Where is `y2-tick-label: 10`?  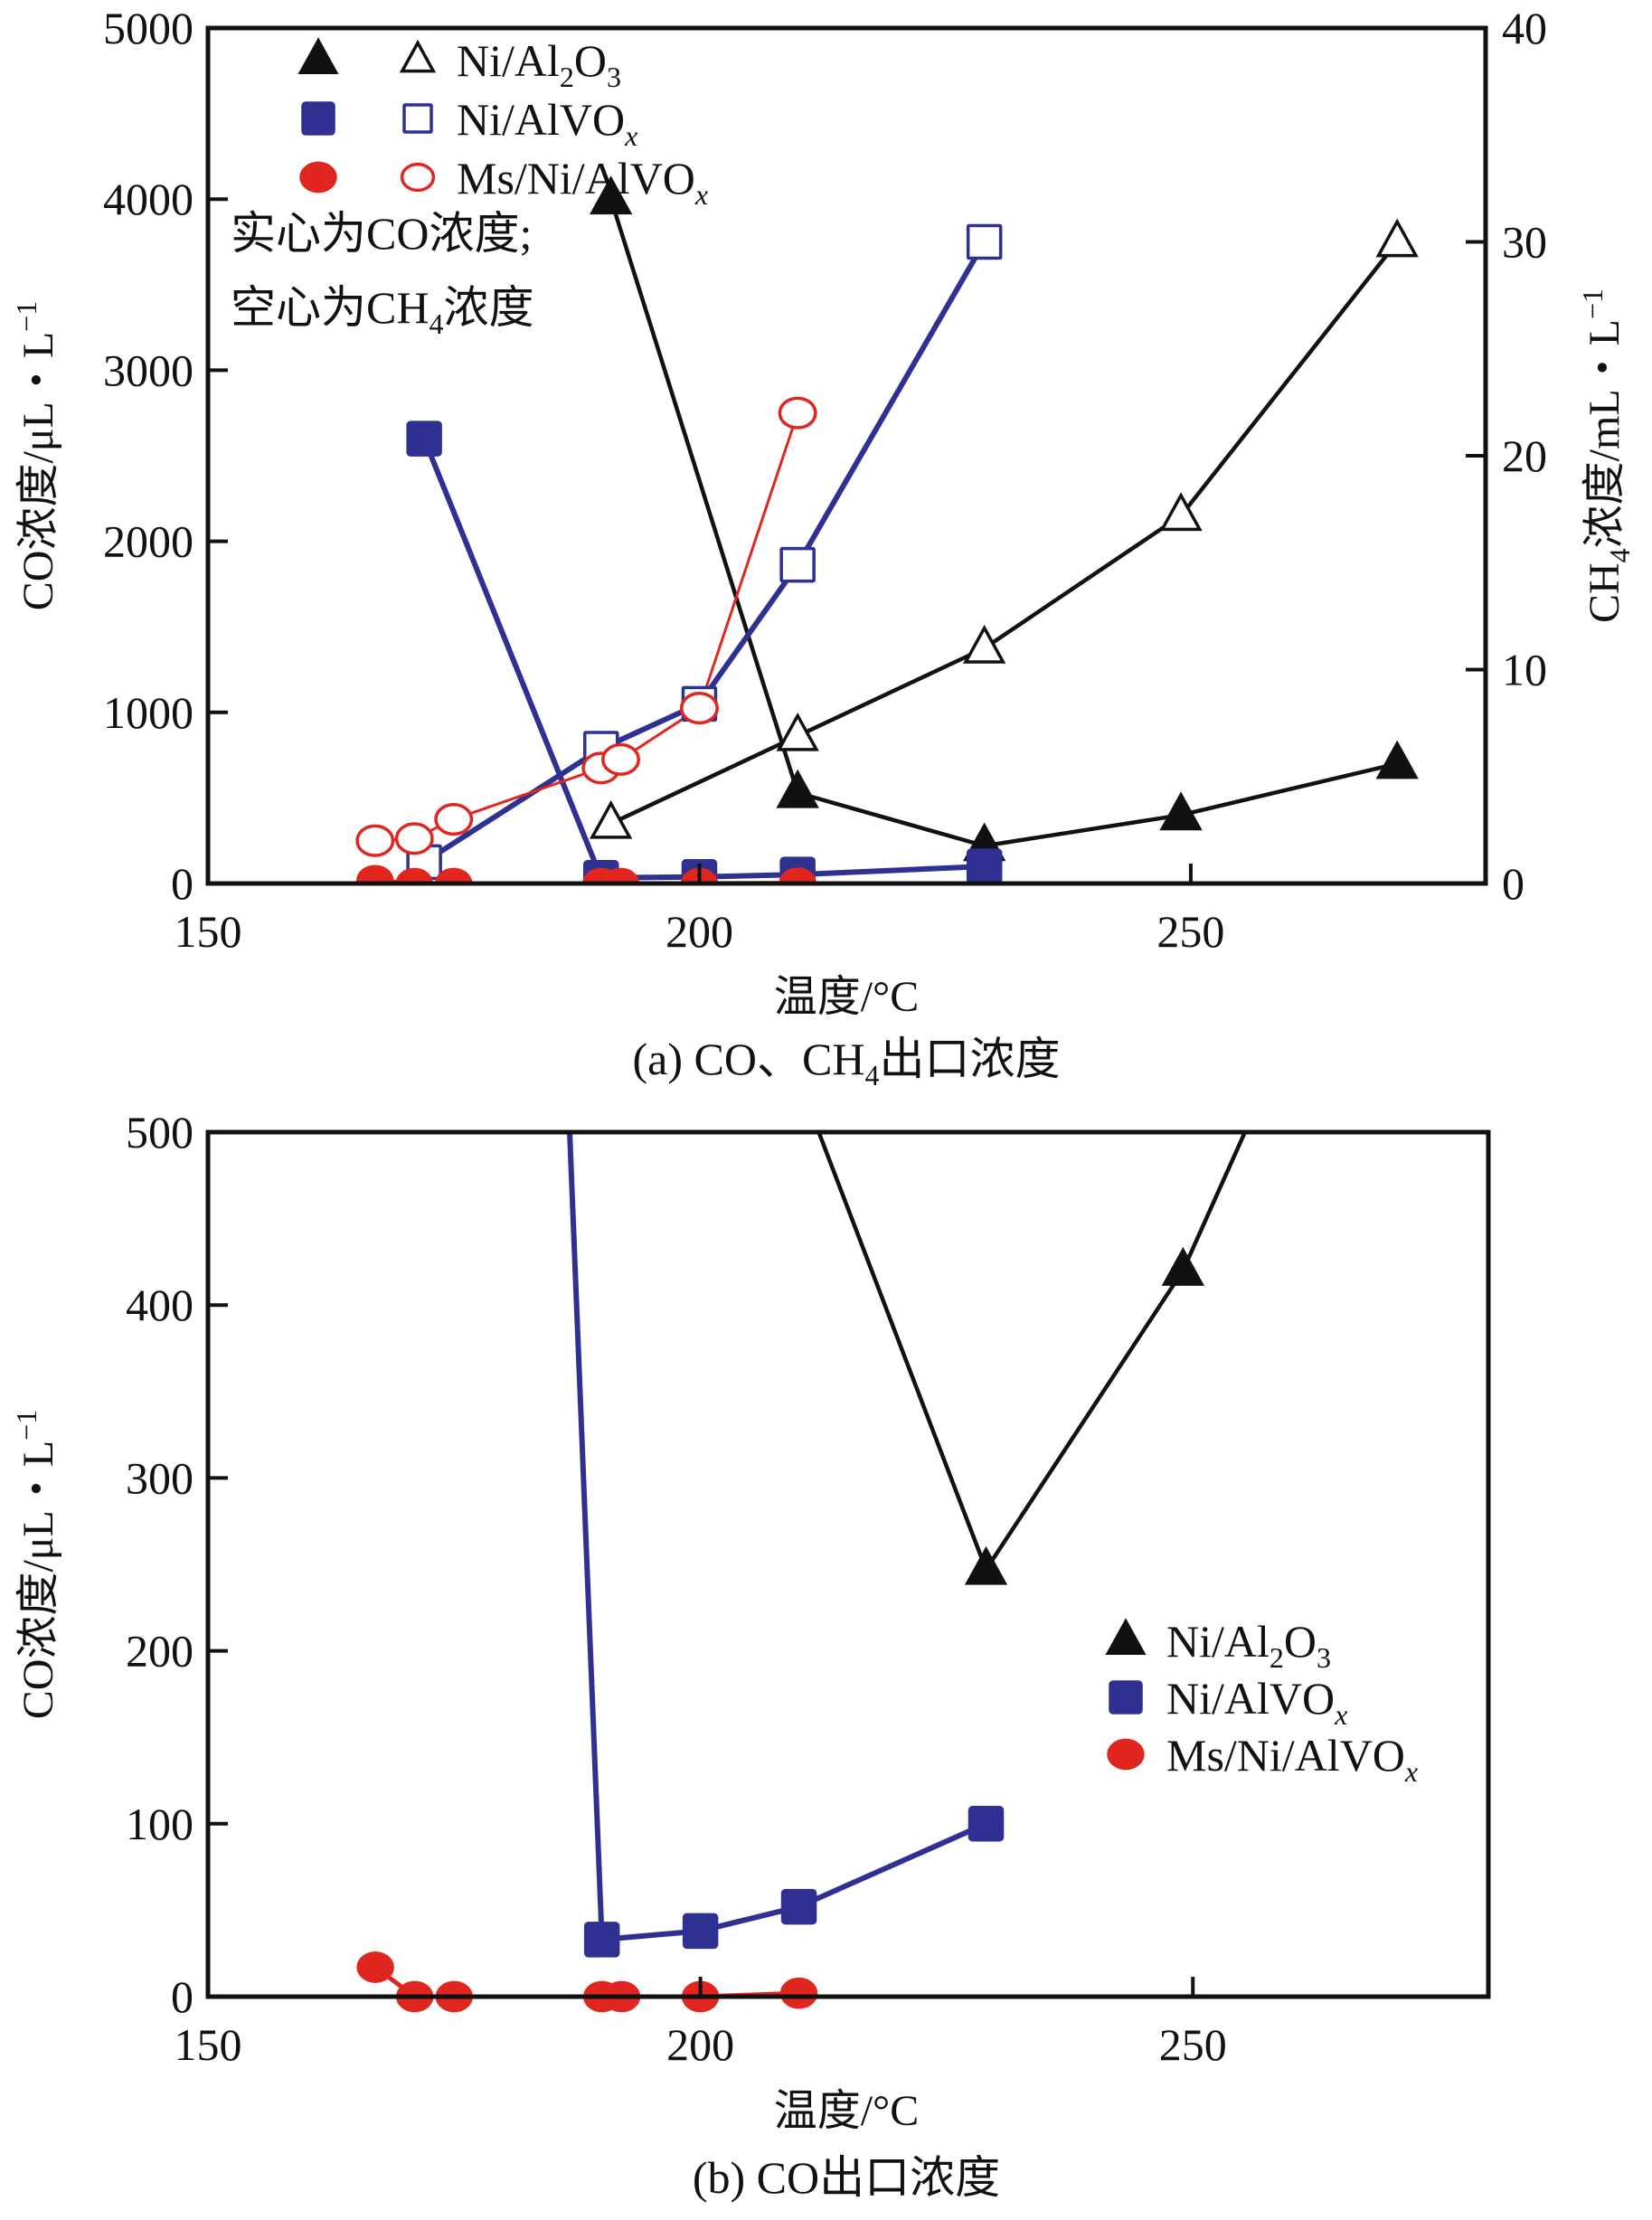
y2-tick-label: 10 is located at coordinates (1524, 670).